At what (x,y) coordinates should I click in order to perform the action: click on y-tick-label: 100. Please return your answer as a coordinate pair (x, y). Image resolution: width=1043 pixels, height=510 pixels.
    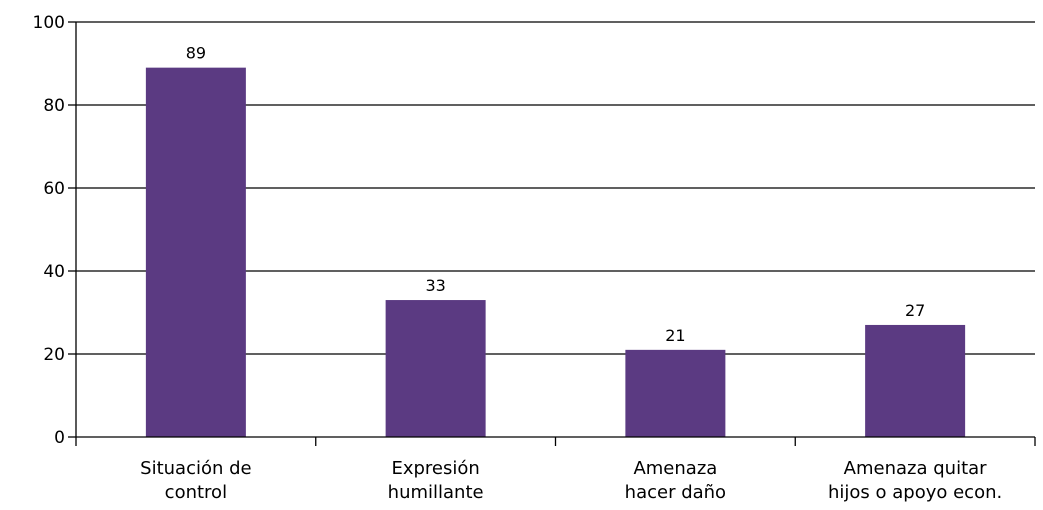
    Looking at the image, I should click on (49, 23).